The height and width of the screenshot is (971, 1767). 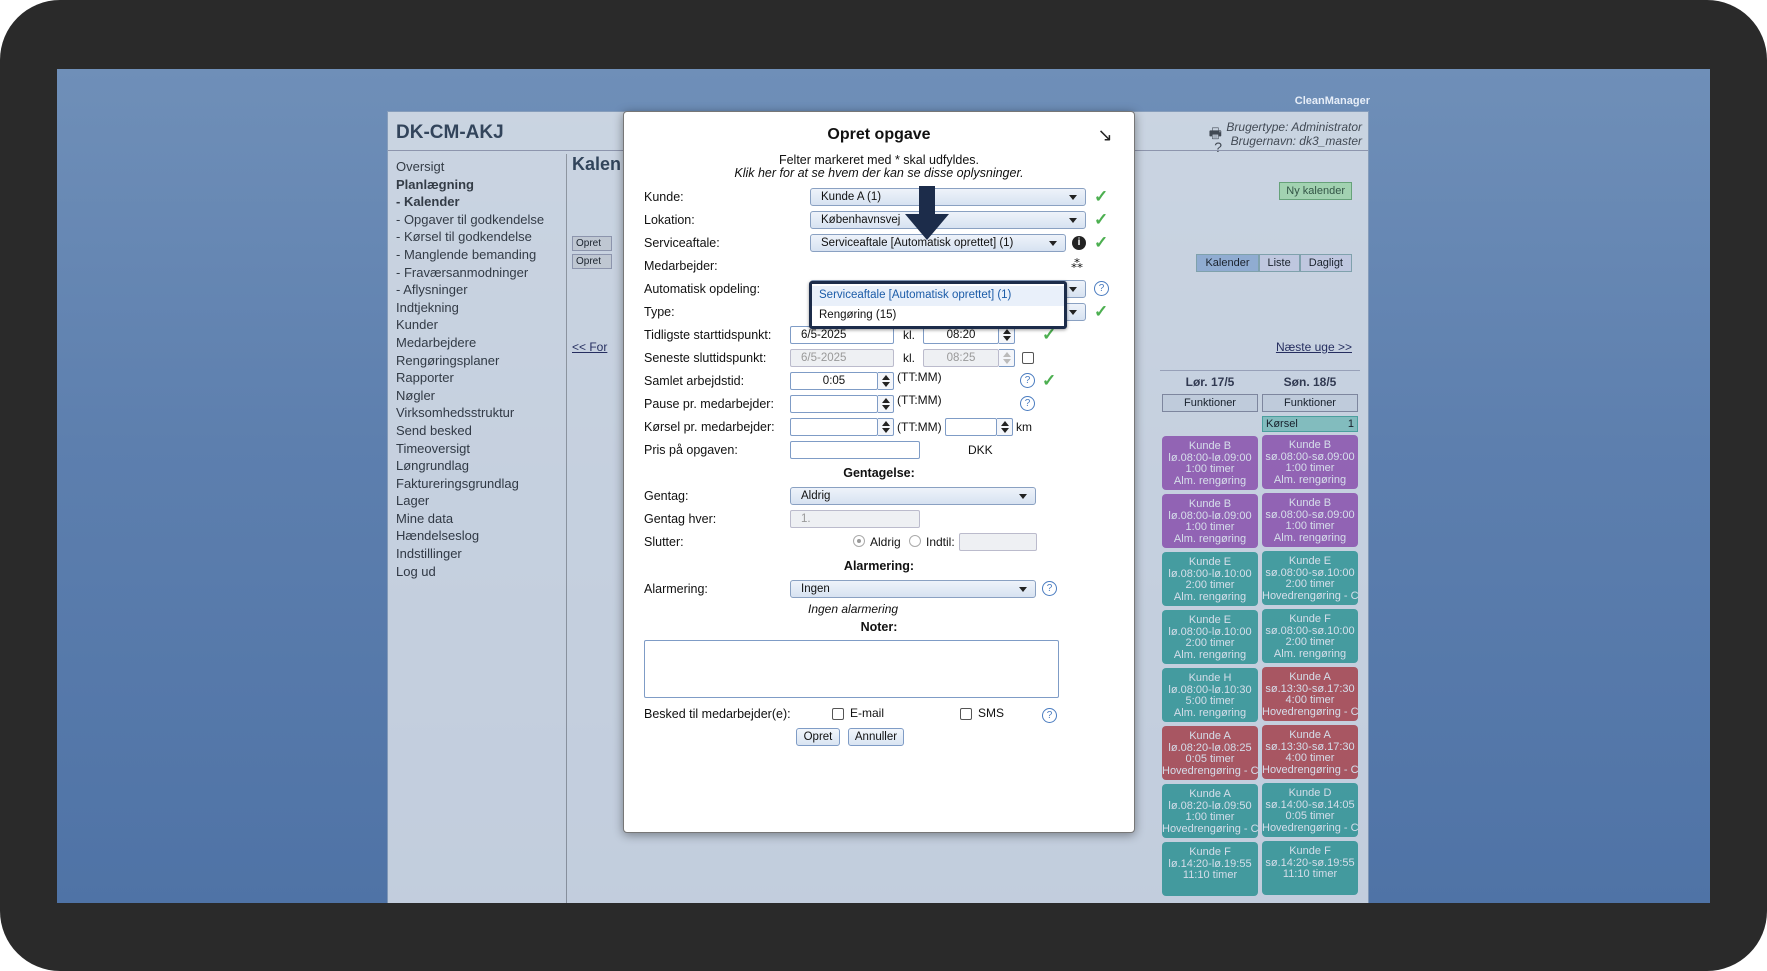 What do you see at coordinates (886, 427) in the screenshot?
I see `korsel-time-stepper` at bounding box center [886, 427].